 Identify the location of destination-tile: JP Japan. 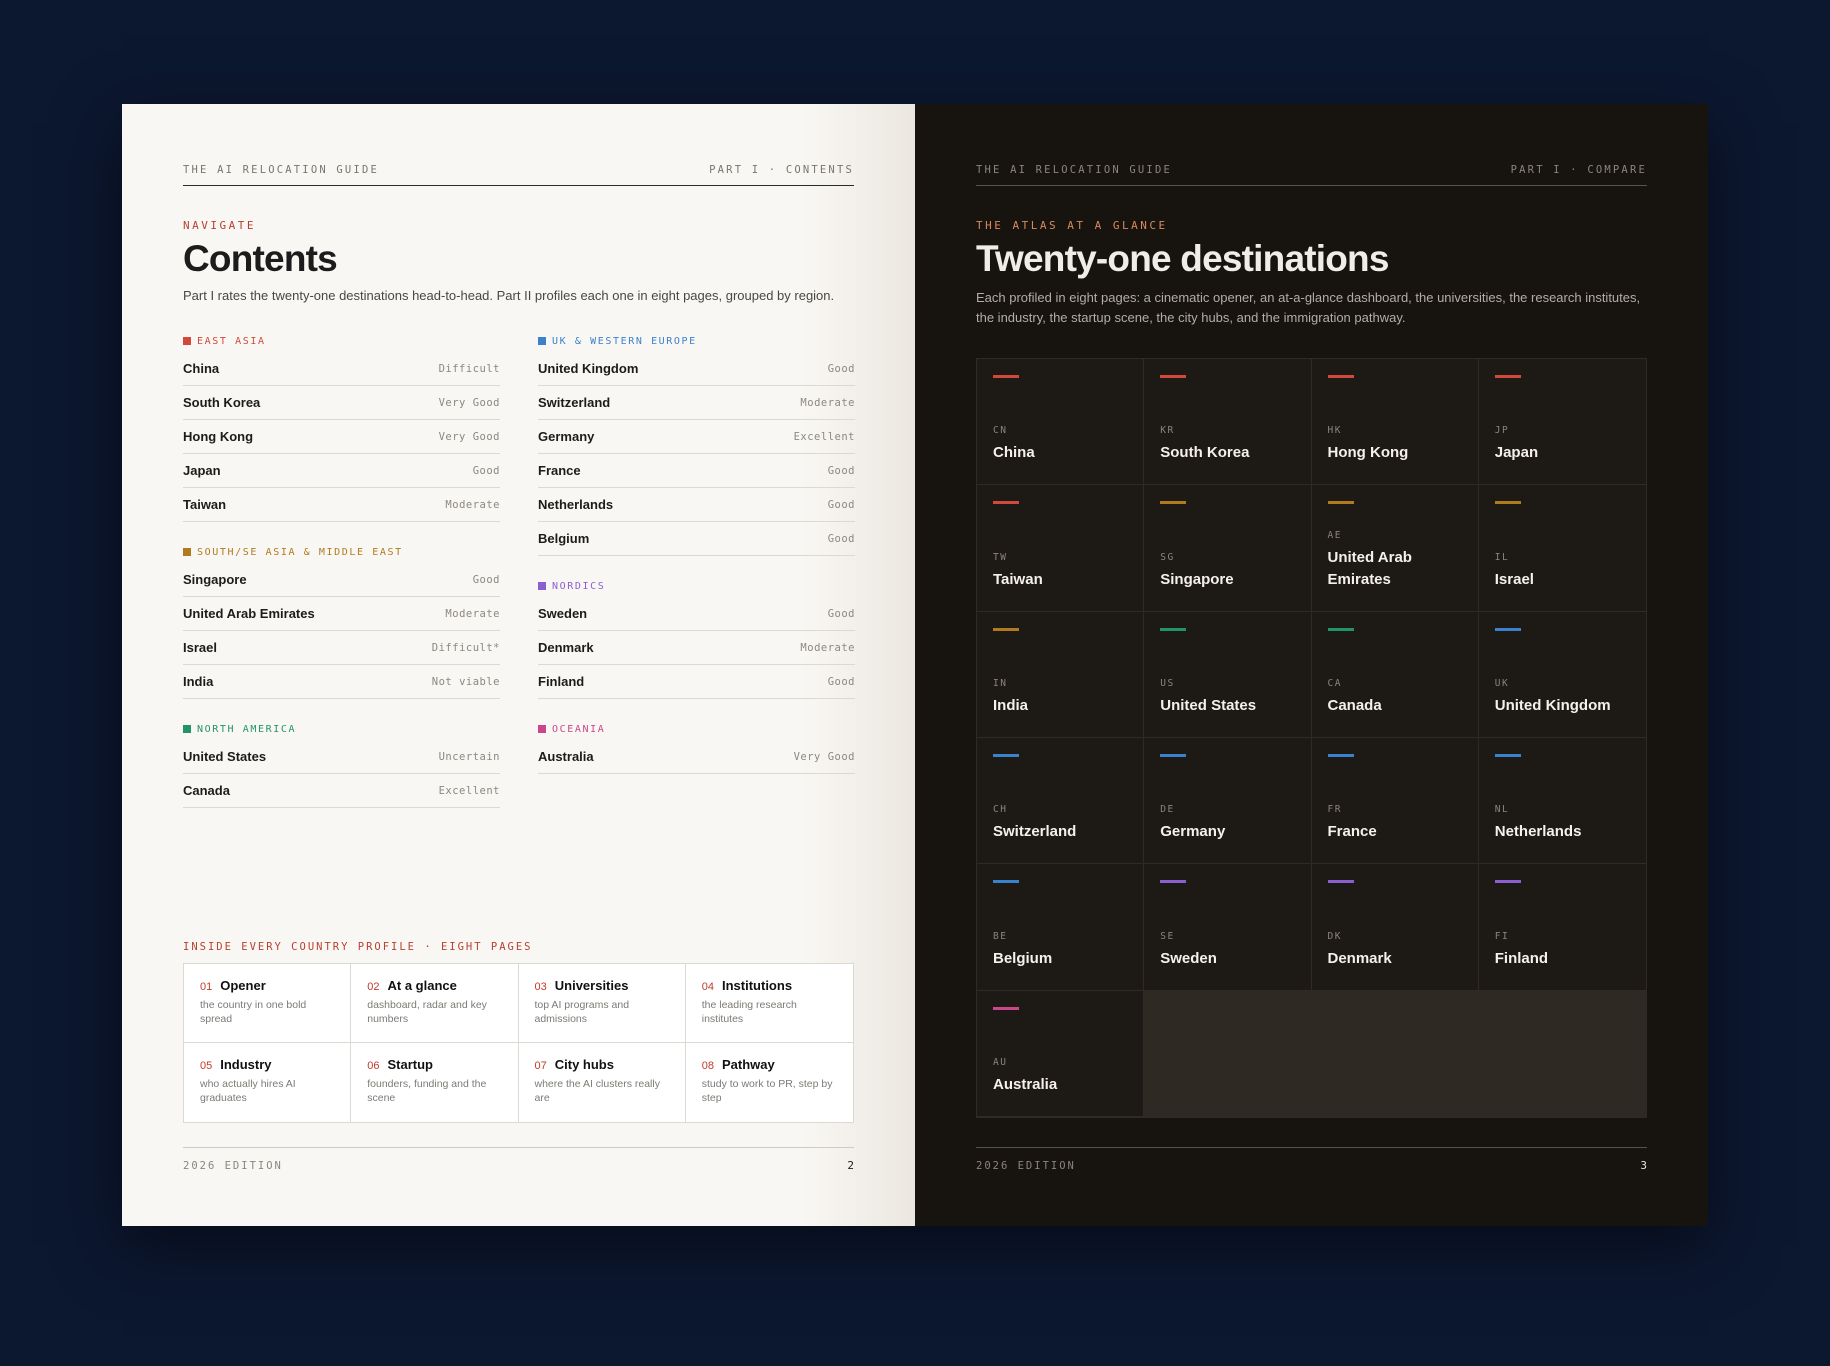
(1562, 422).